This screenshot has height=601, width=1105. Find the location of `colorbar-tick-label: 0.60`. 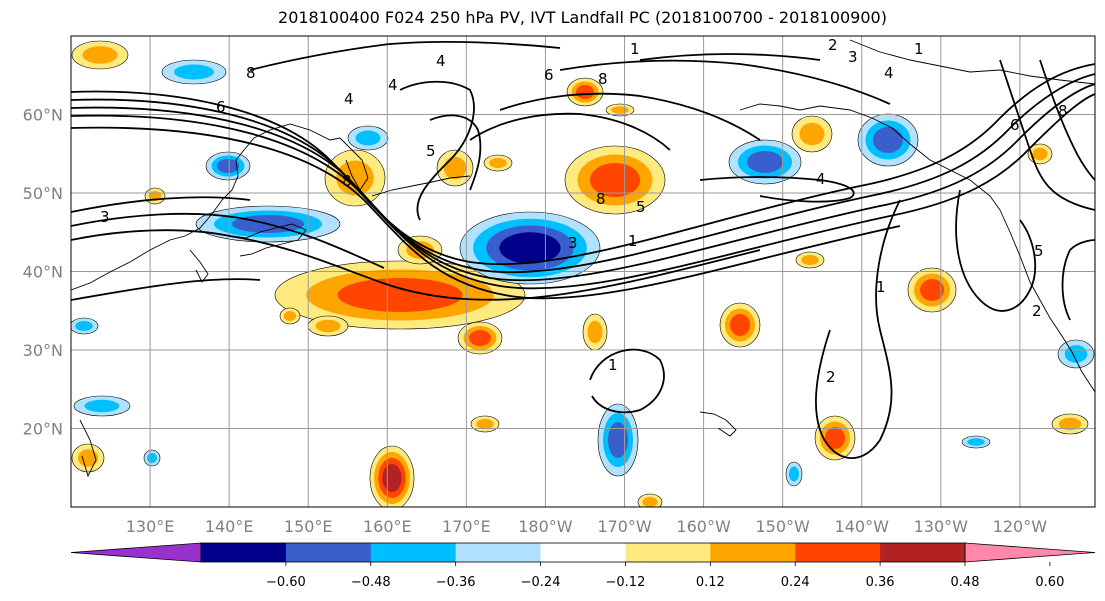

colorbar-tick-label: 0.60 is located at coordinates (1049, 582).